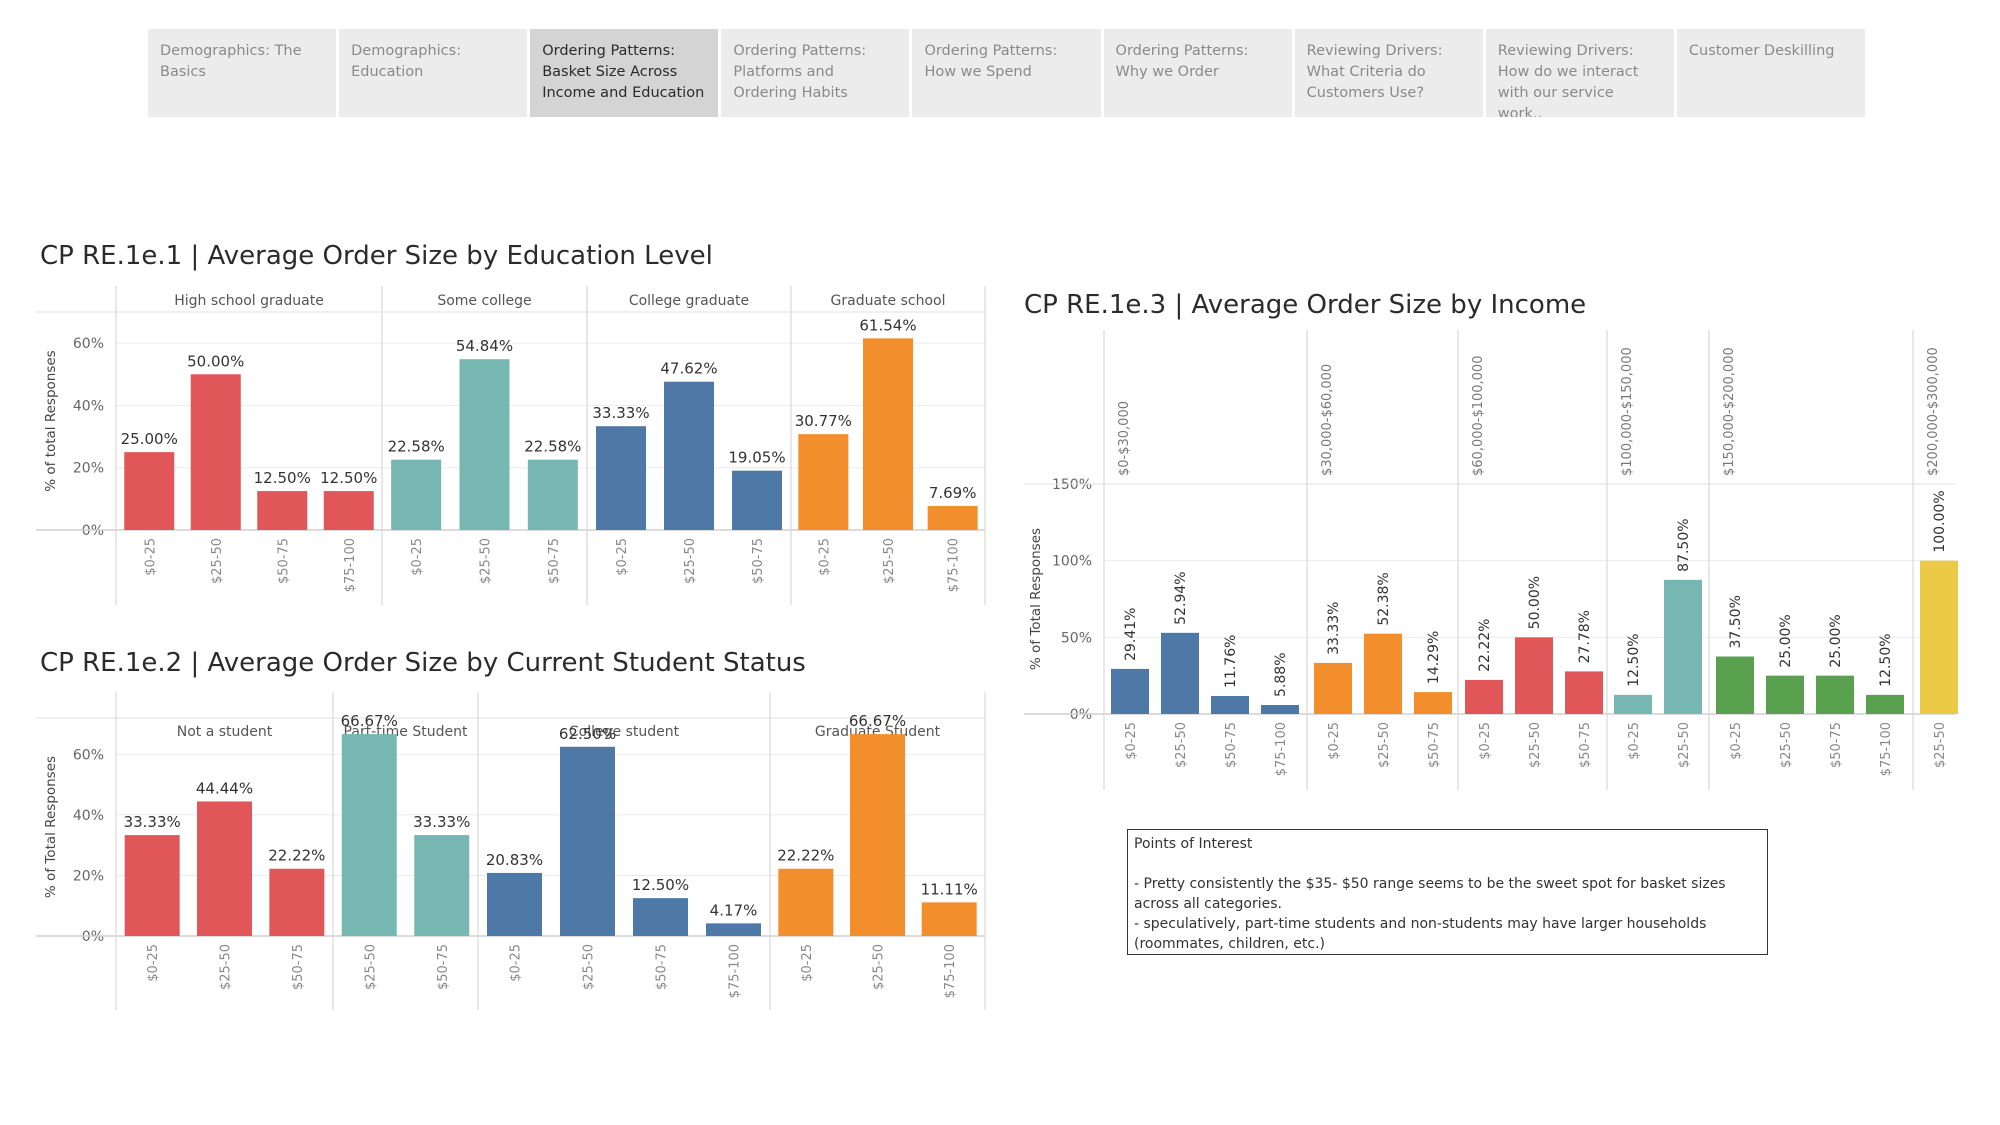 The image size is (2000, 1125). Describe the element at coordinates (587, 734) in the screenshot. I see `data-label: 62.50%` at that location.